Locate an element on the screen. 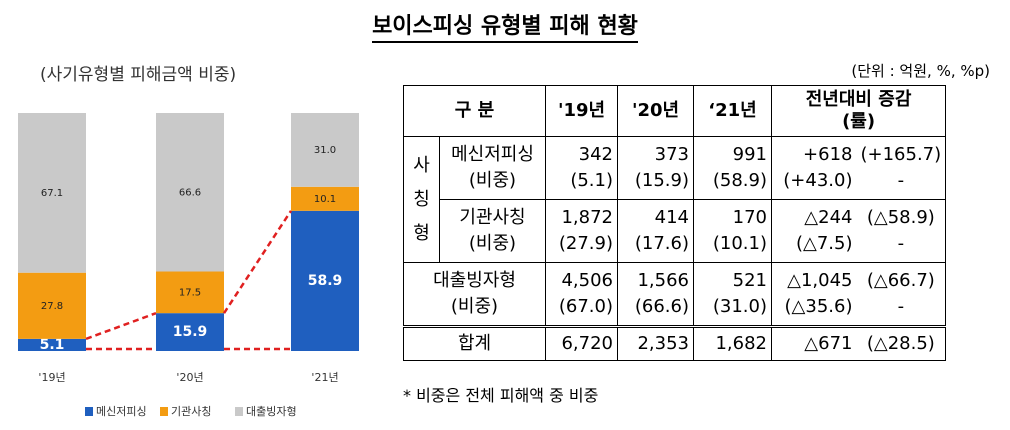  table-row: 구 분 '19년 '20년 ‘21년 전년대비 증감(률) is located at coordinates (675, 111).